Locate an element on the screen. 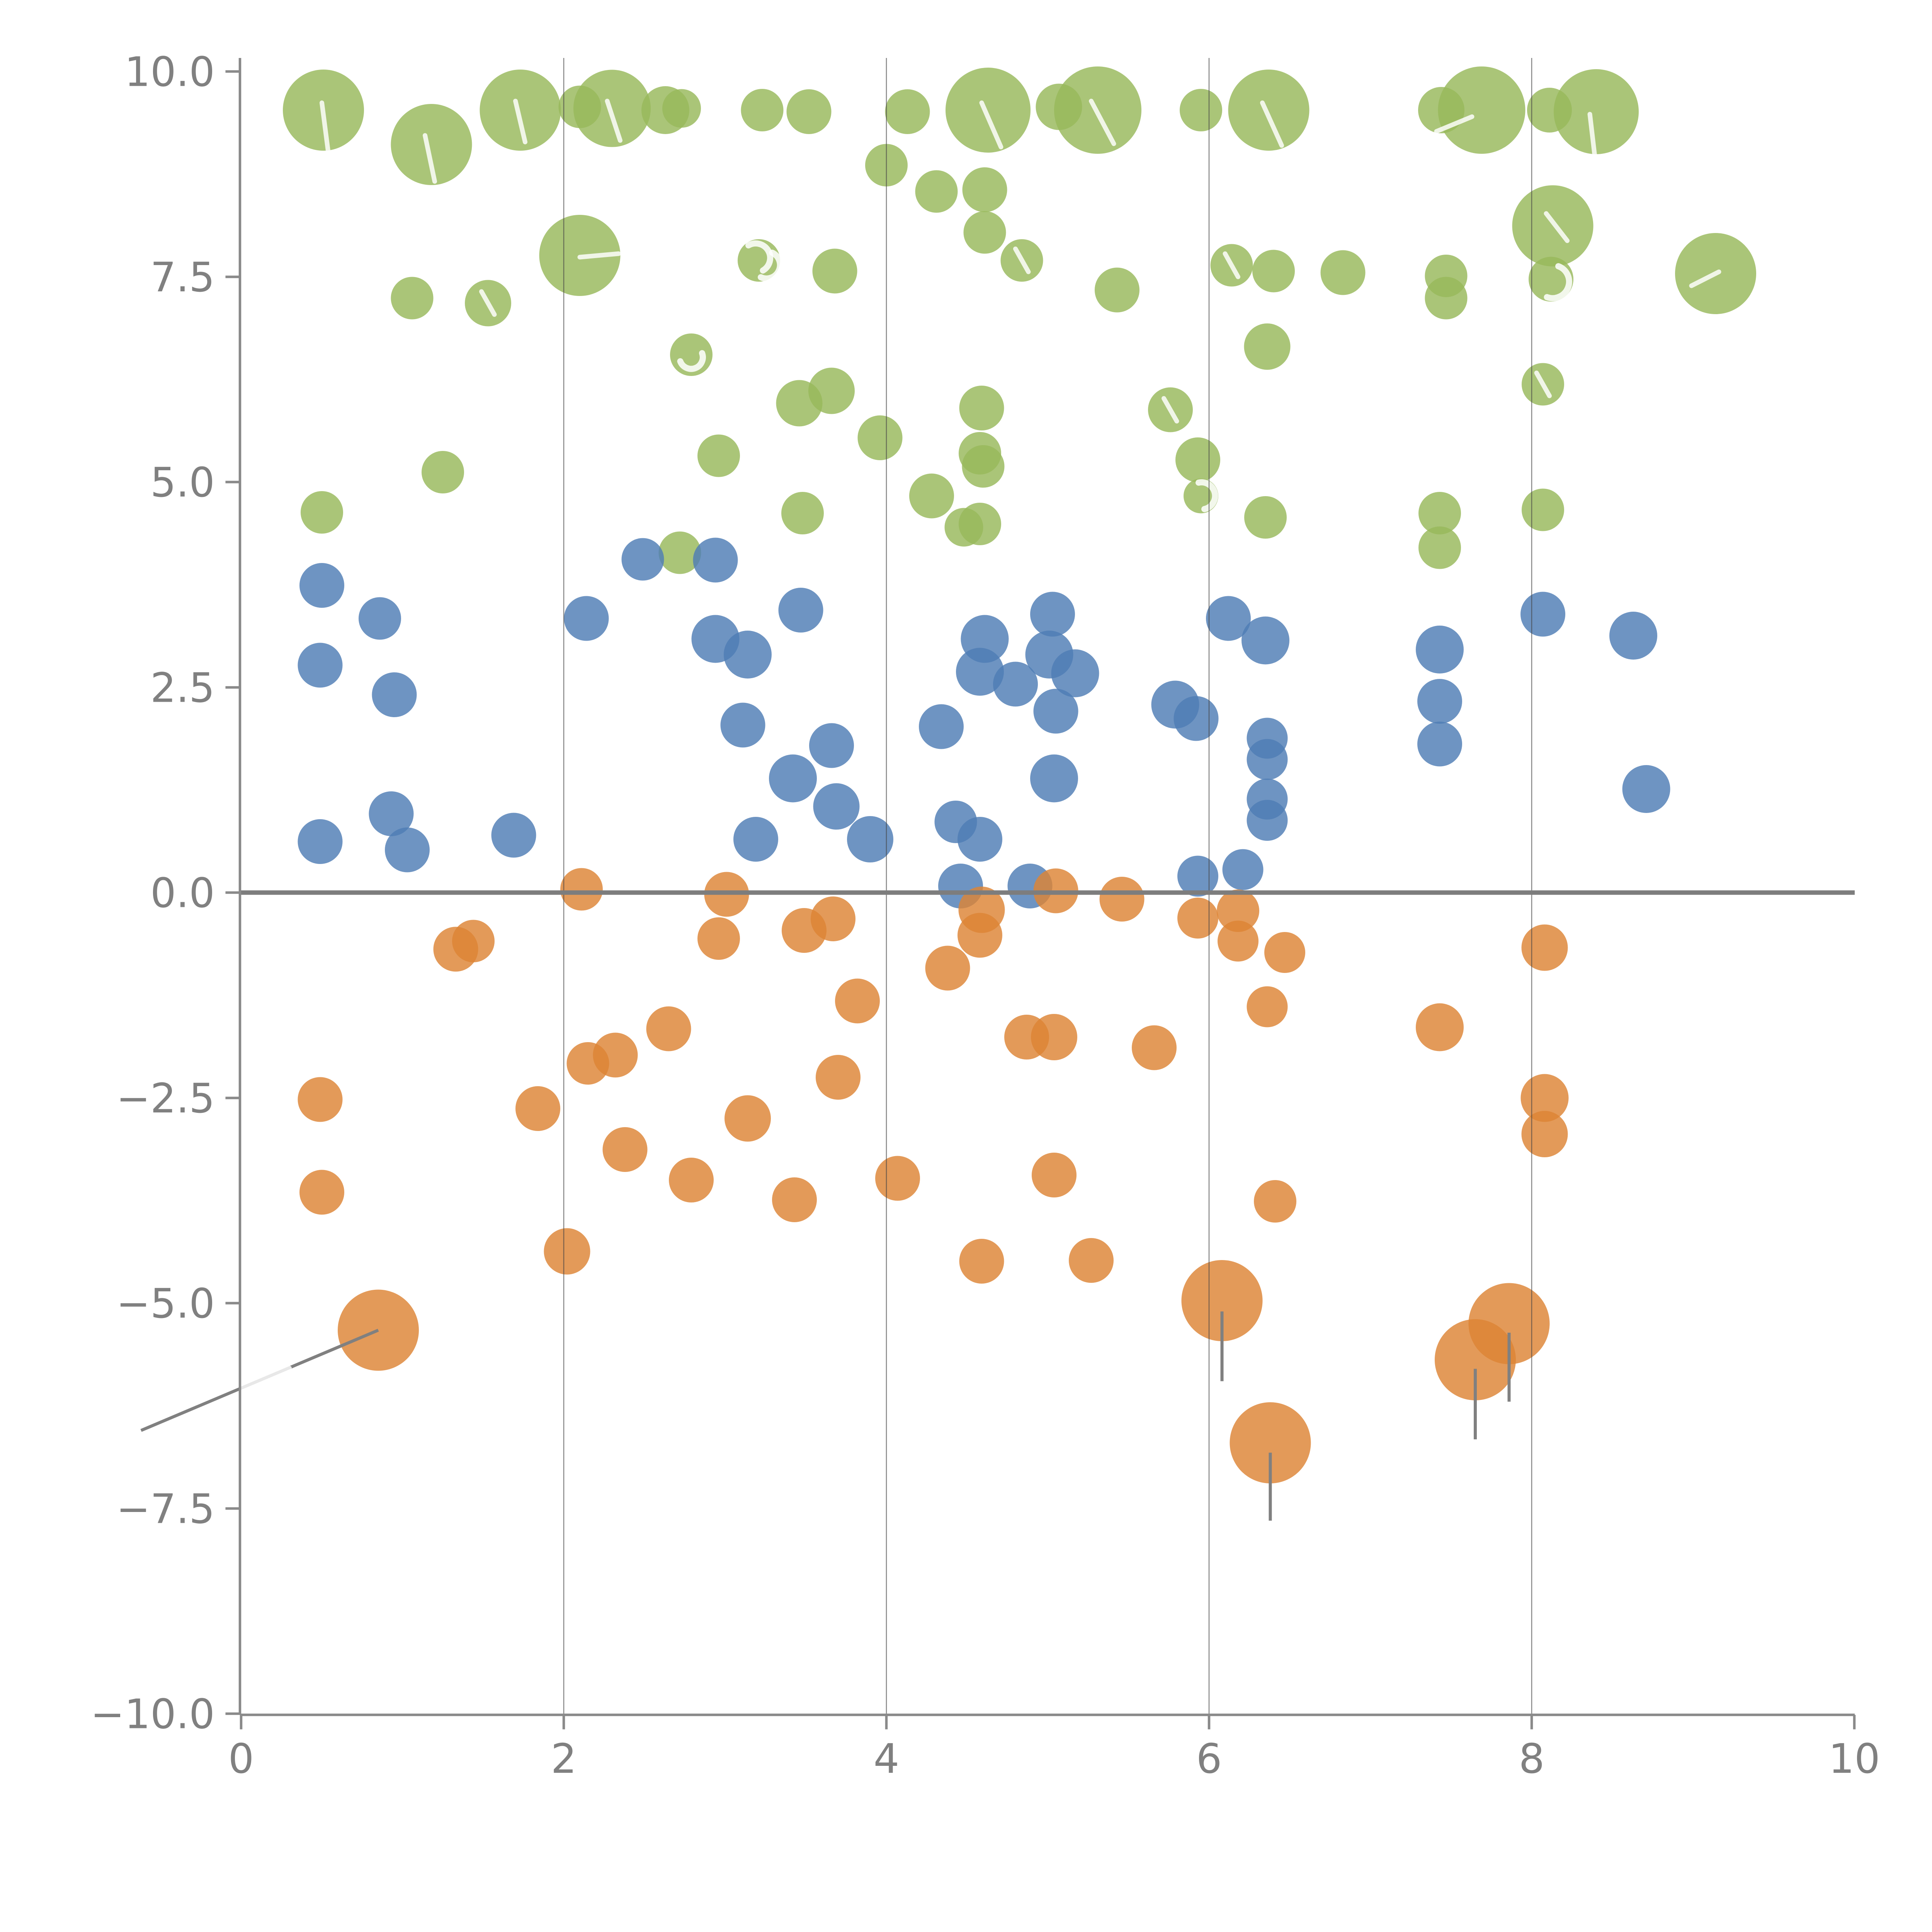 The image size is (1932, 1932). x-tick-label: 4 is located at coordinates (887, 1758).